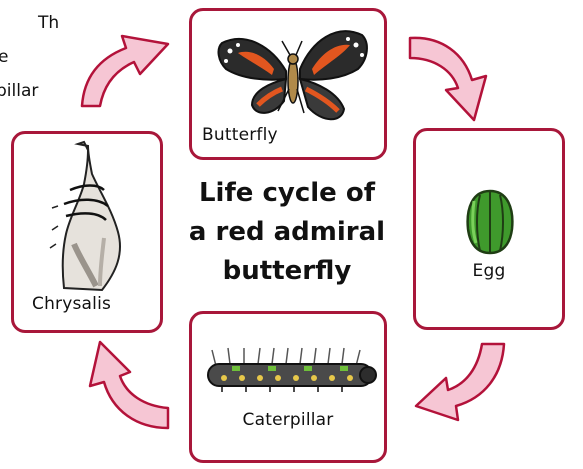  I want to click on arrow-egg-to-caterpillar, so click(460, 382).